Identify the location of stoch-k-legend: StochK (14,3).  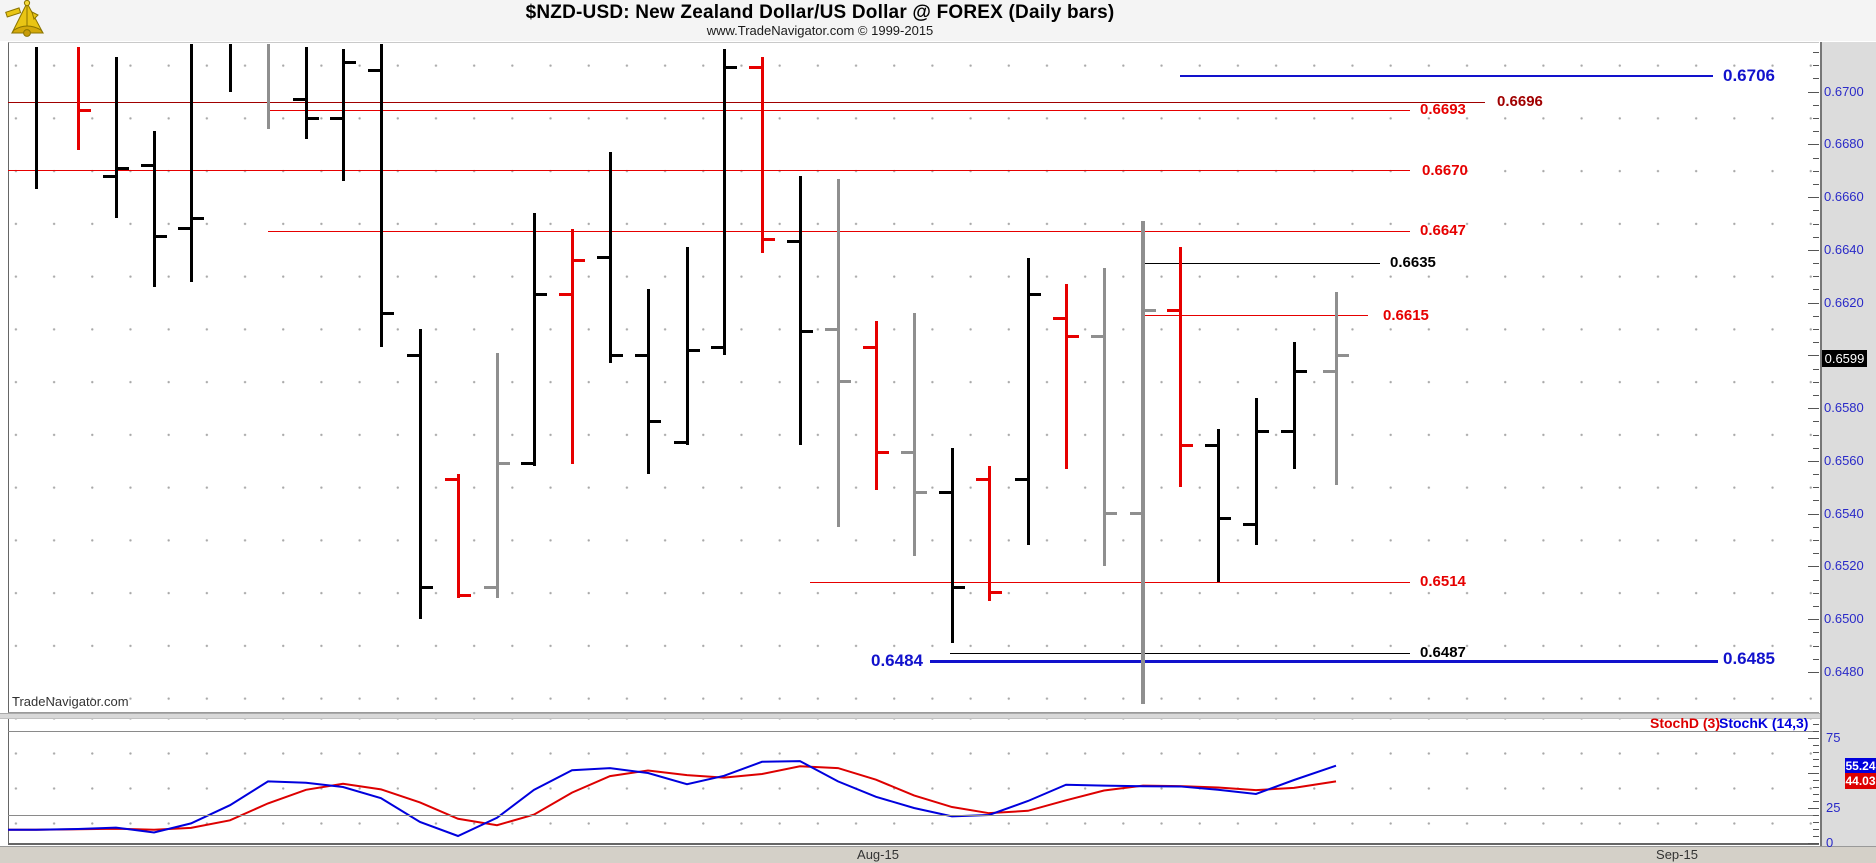
(1764, 723).